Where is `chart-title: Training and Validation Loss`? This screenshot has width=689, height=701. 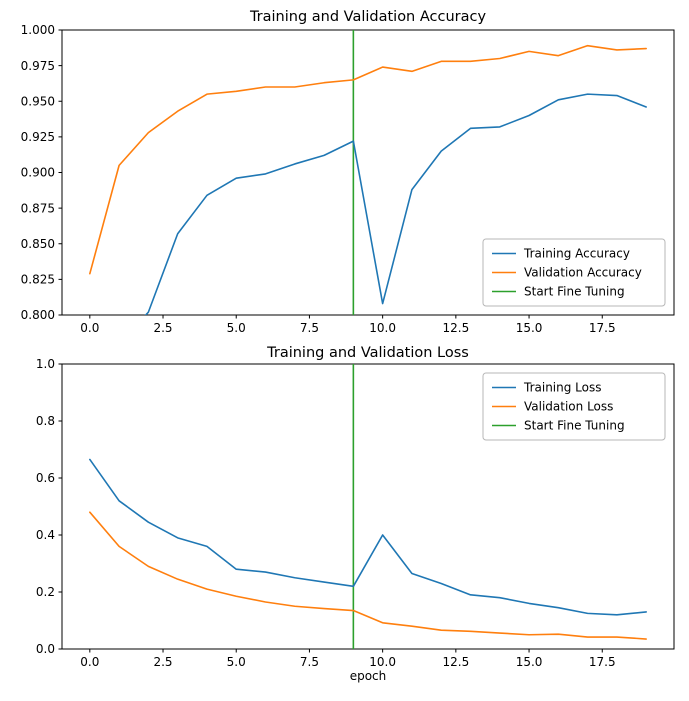
chart-title: Training and Validation Loss is located at coordinates (367, 353).